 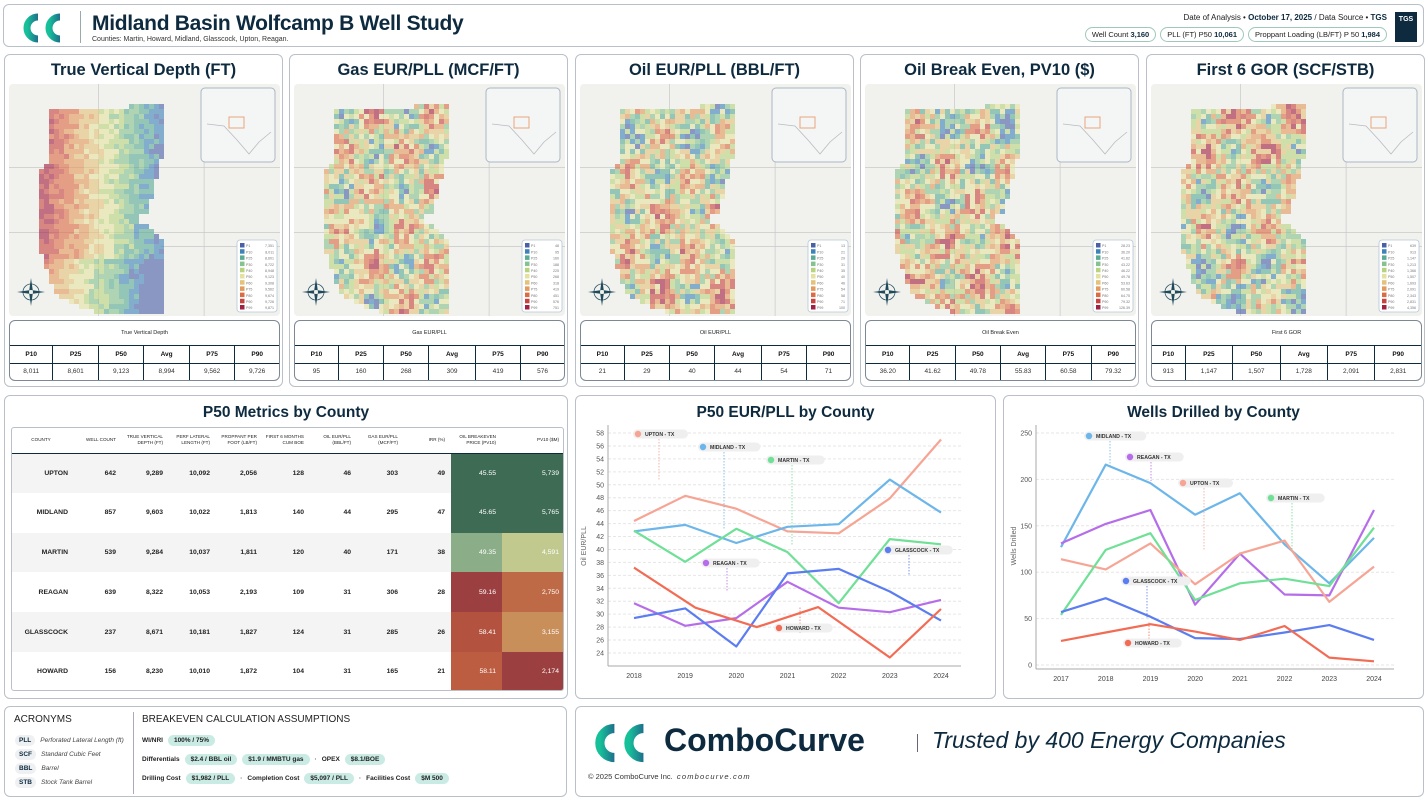 I want to click on legend-label: P30, so click(x=249, y=265).